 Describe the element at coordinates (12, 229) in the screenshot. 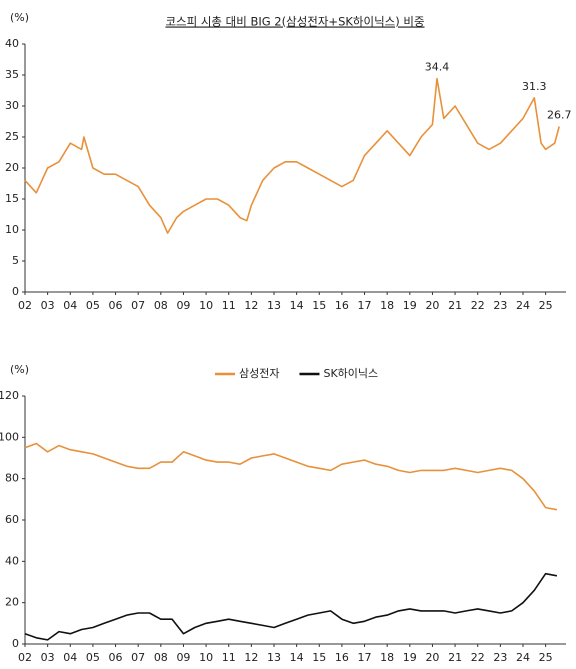

I see `y-tick-label: 10` at that location.